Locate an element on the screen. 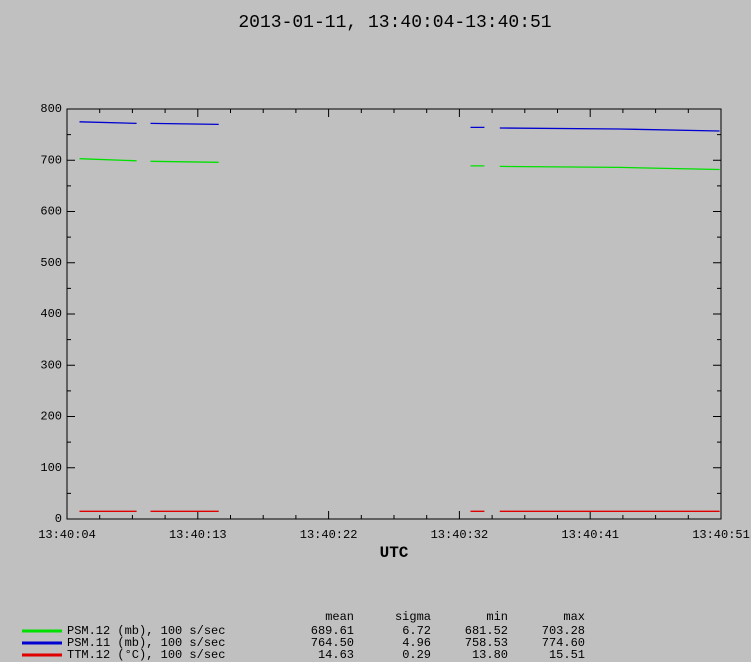 This screenshot has height=662, width=751. stats-header: mean is located at coordinates (339, 617).